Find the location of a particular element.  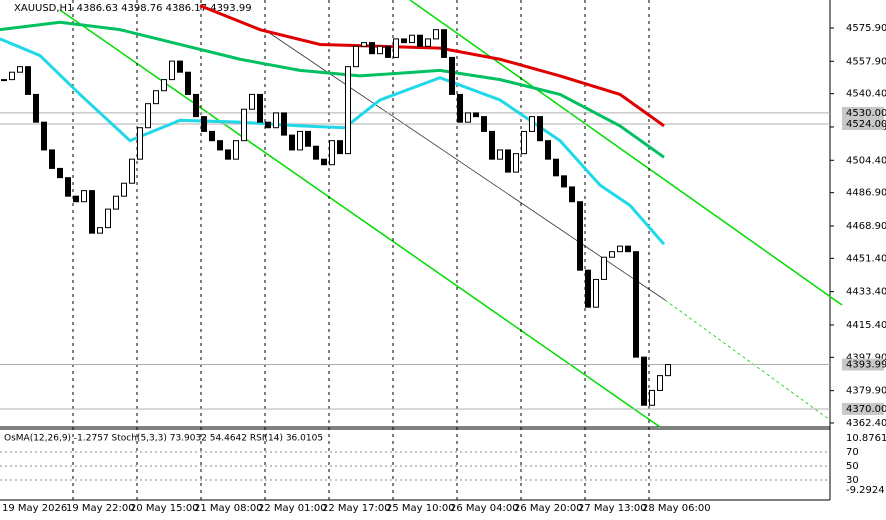

trend-line-extension is located at coordinates (747, 360).